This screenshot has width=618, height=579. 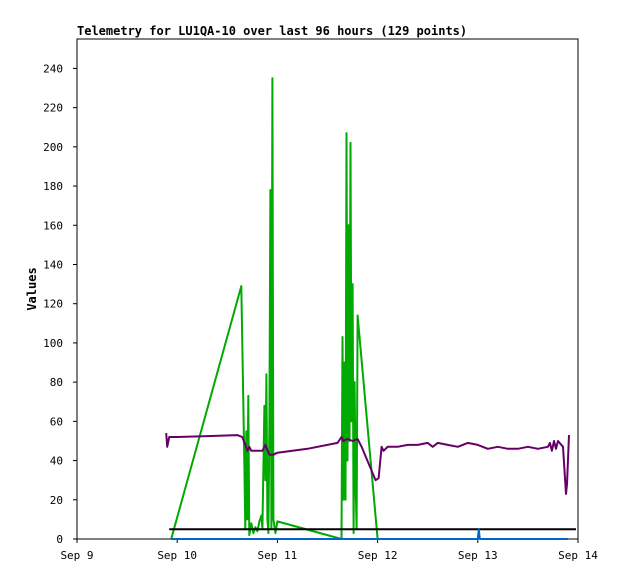 I want to click on y-tick-label: 200, so click(x=53, y=147).